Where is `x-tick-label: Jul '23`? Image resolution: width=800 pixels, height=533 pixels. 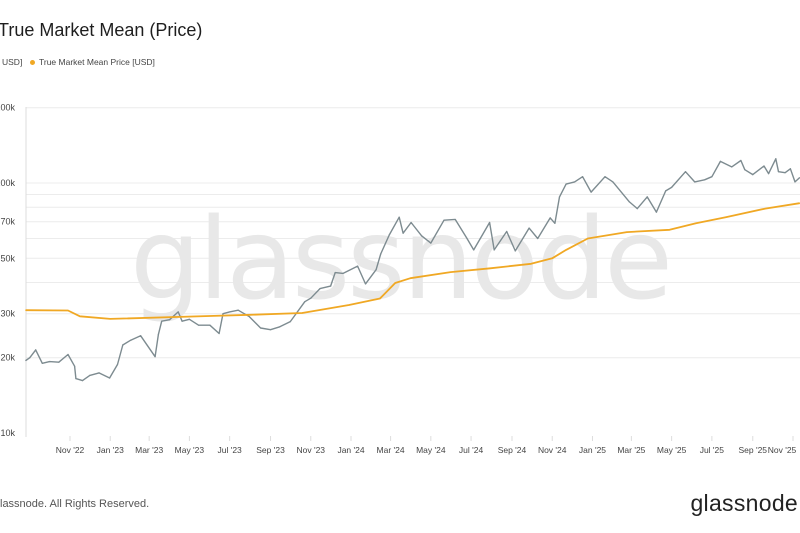 x-tick-label: Jul '23 is located at coordinates (229, 450).